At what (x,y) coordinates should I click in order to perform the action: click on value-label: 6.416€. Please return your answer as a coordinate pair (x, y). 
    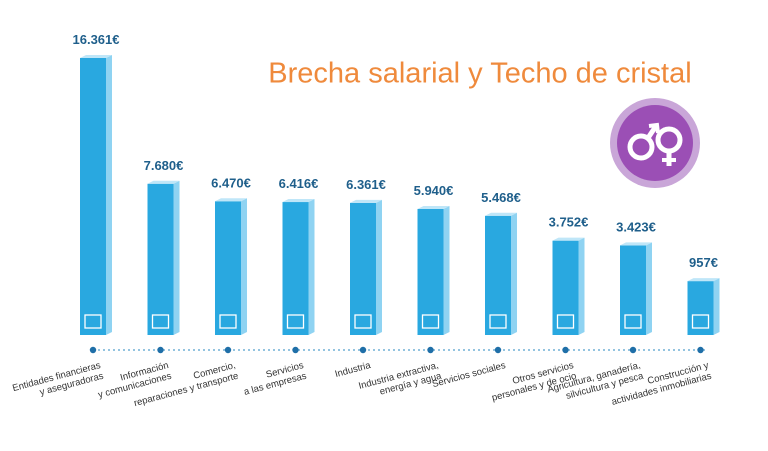
    Looking at the image, I should click on (299, 183).